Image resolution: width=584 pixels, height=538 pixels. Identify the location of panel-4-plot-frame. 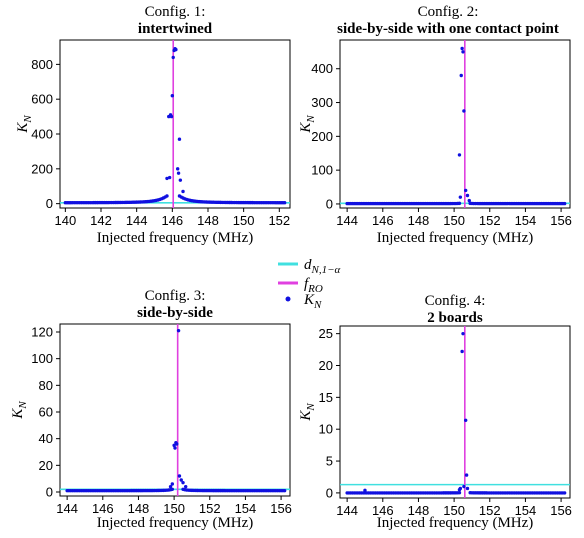
(455, 412).